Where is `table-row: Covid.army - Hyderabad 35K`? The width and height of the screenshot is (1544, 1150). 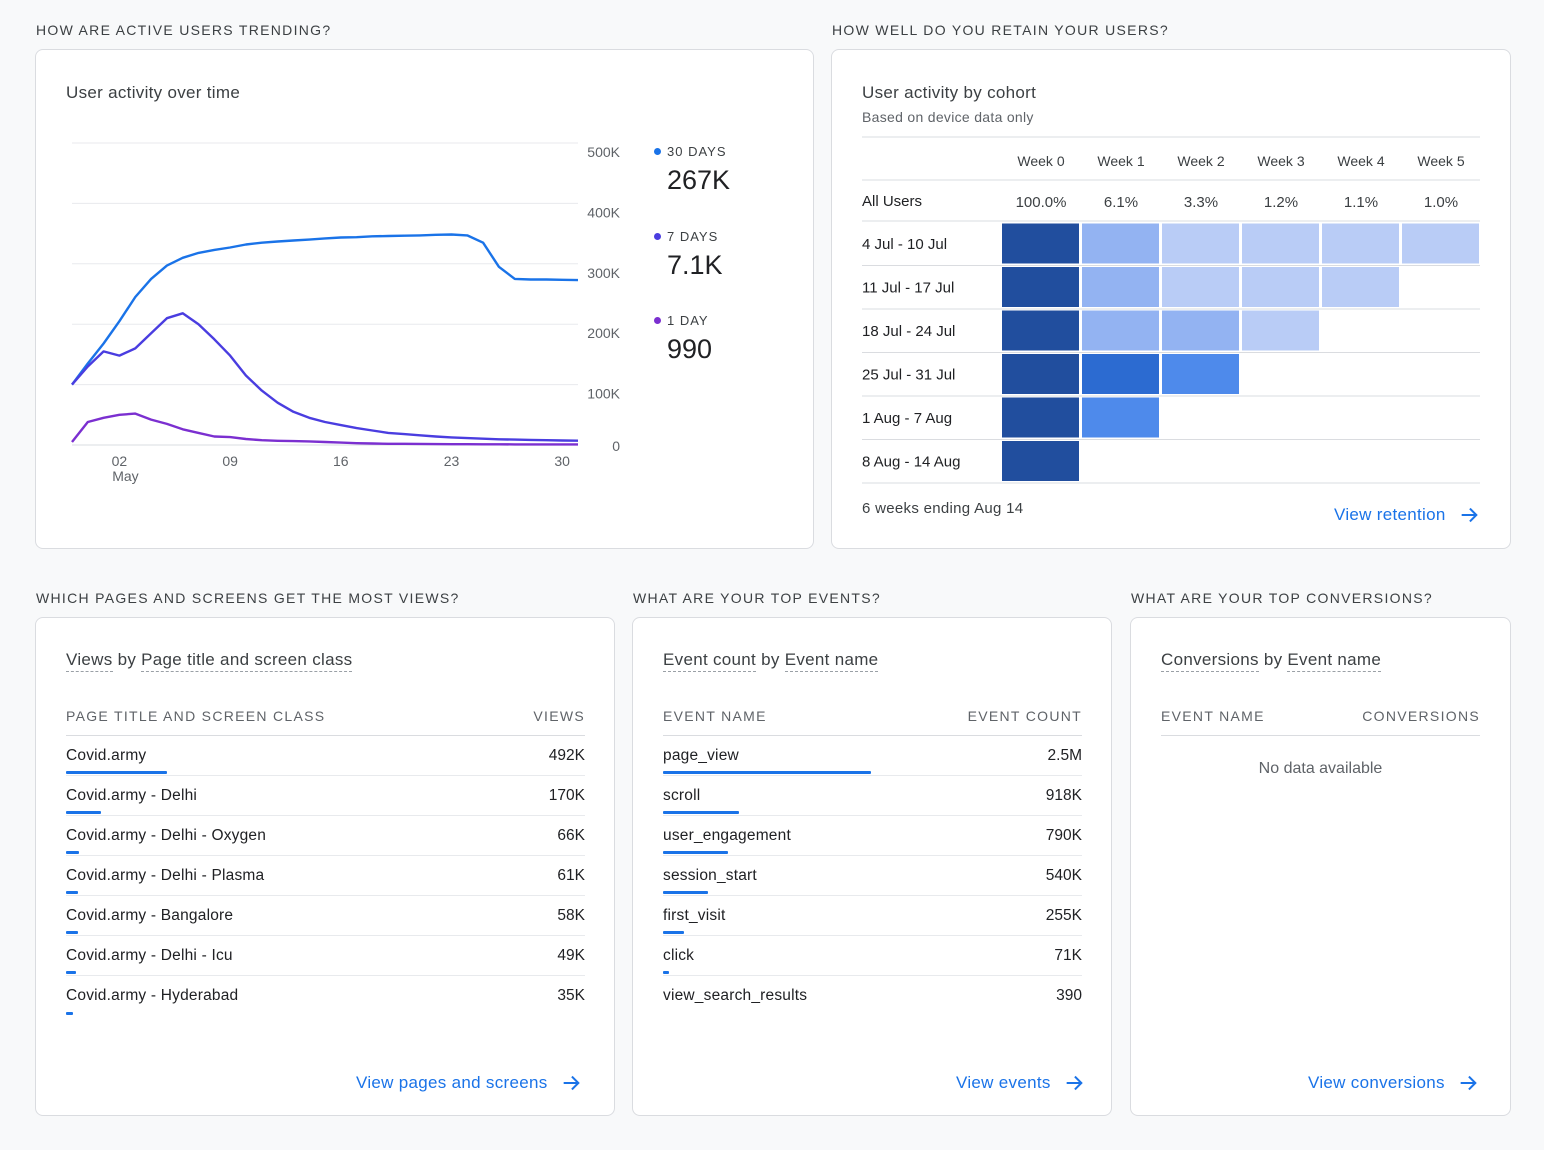
table-row: Covid.army - Hyderabad 35K is located at coordinates (325, 996).